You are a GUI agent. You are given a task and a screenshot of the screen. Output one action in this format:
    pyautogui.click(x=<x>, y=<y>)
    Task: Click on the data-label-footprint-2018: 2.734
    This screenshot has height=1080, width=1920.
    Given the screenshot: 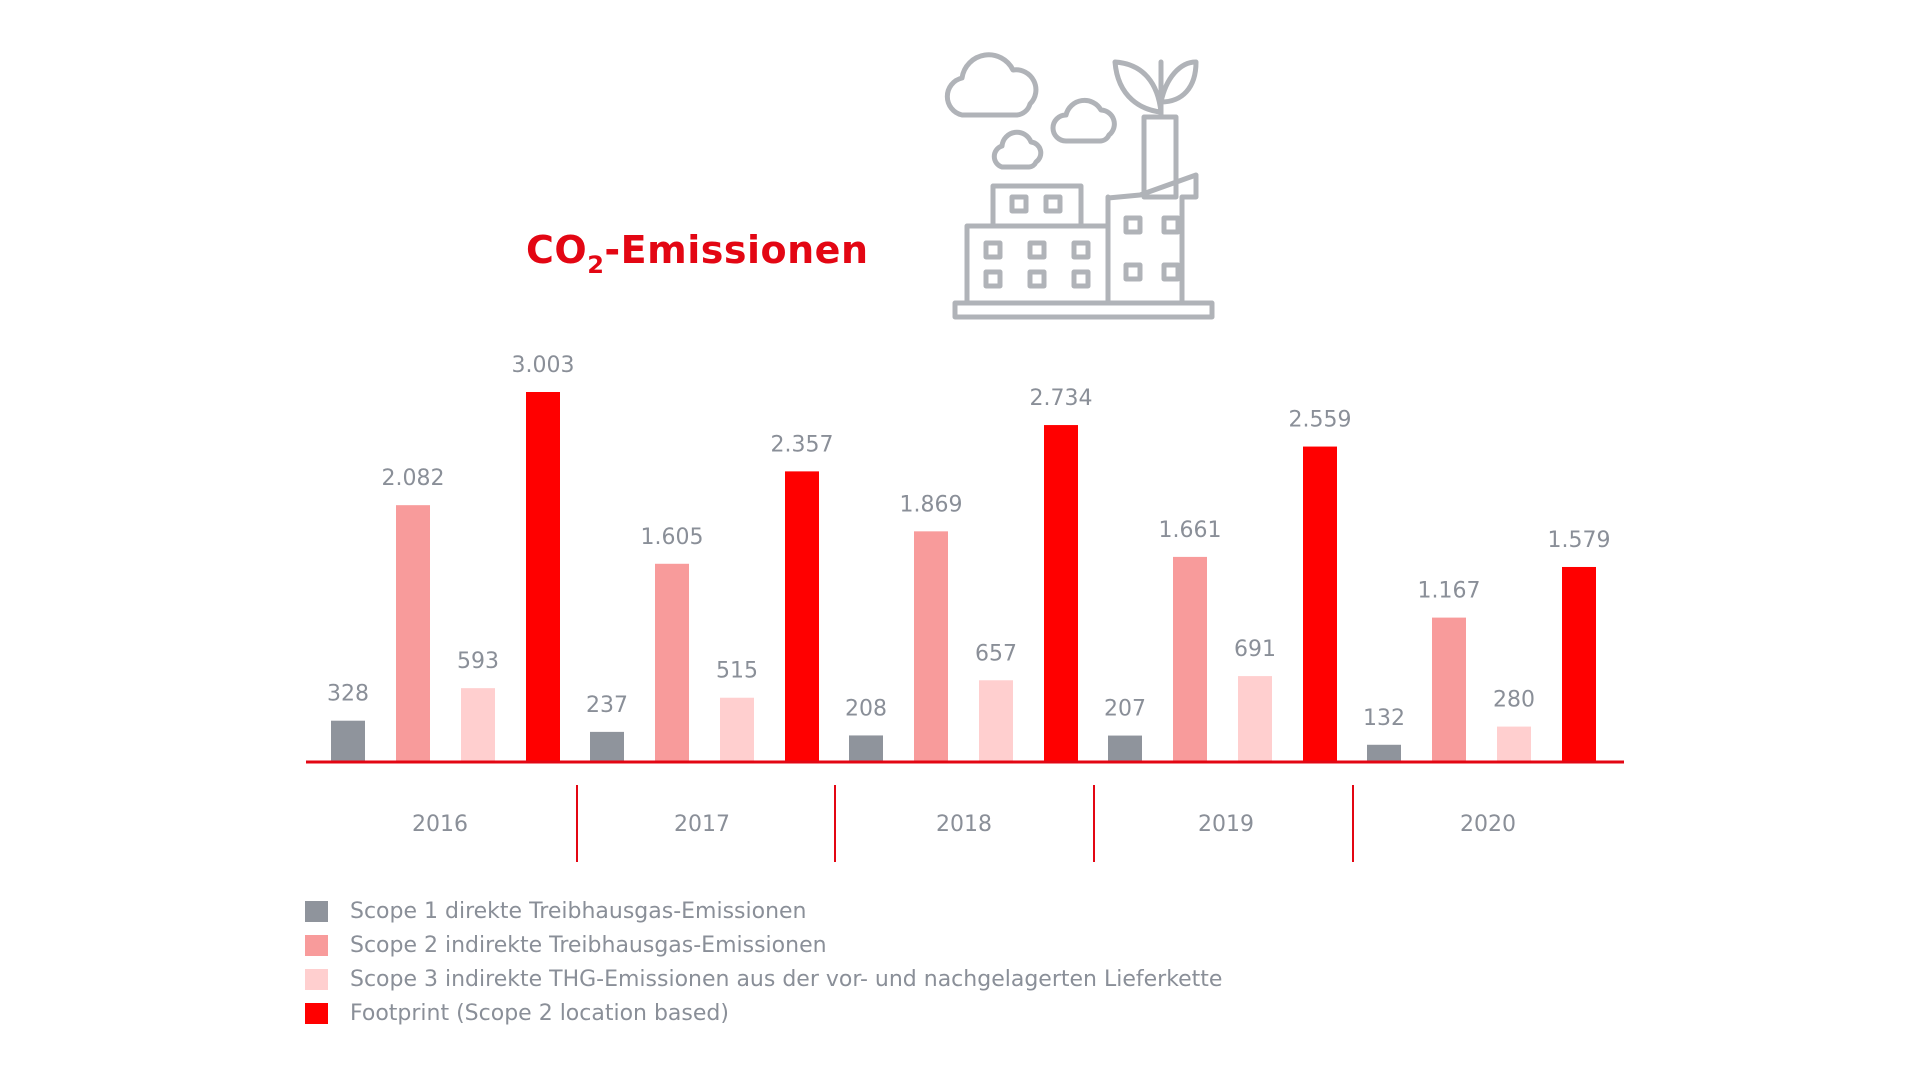 What is the action you would take?
    pyautogui.click(x=1061, y=398)
    